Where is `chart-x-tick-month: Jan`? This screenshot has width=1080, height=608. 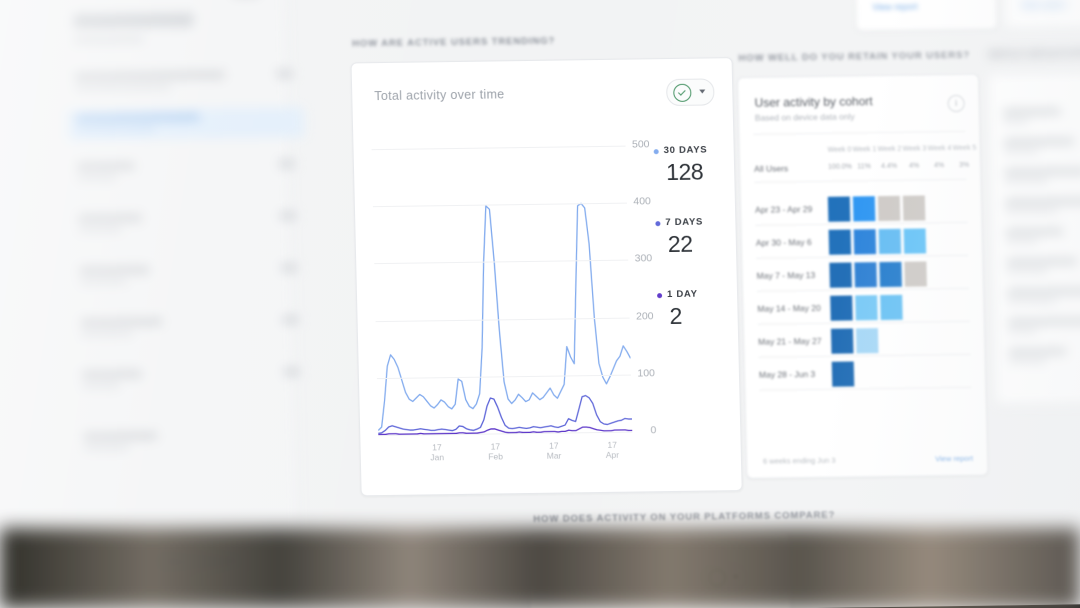
chart-x-tick-month: Jan is located at coordinates (437, 457).